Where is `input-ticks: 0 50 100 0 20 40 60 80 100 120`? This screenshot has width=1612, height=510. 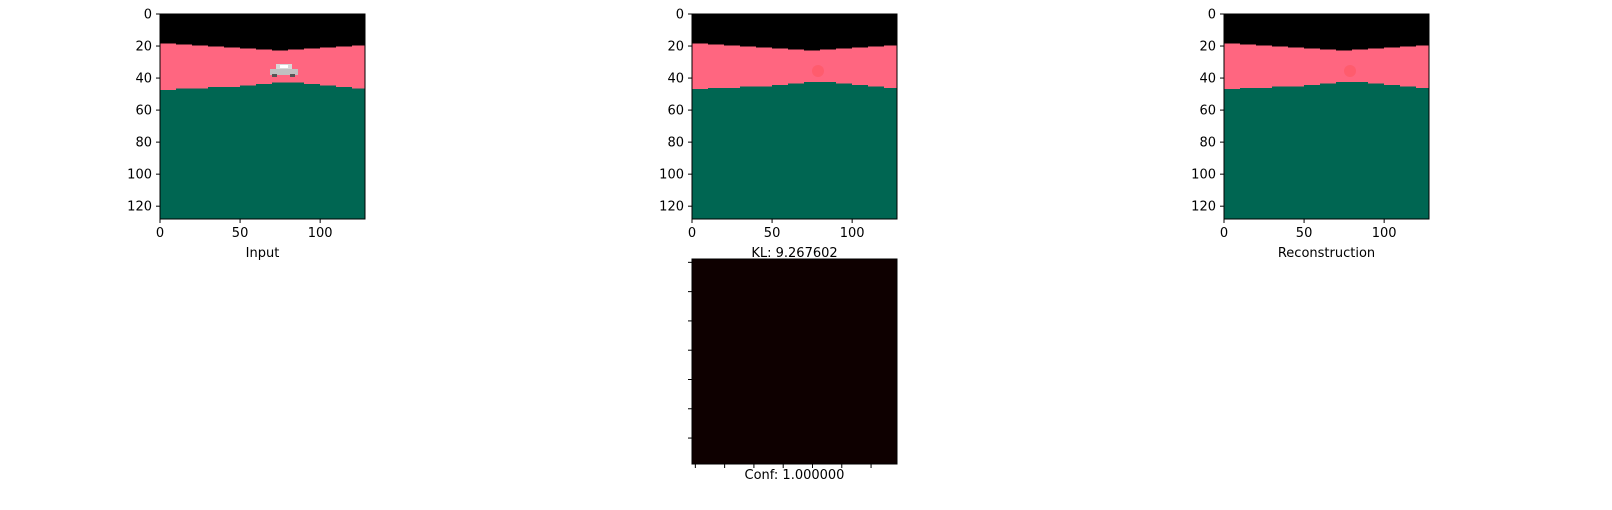
input-ticks: 0 50 100 0 20 40 60 80 100 120 is located at coordinates (229, 125).